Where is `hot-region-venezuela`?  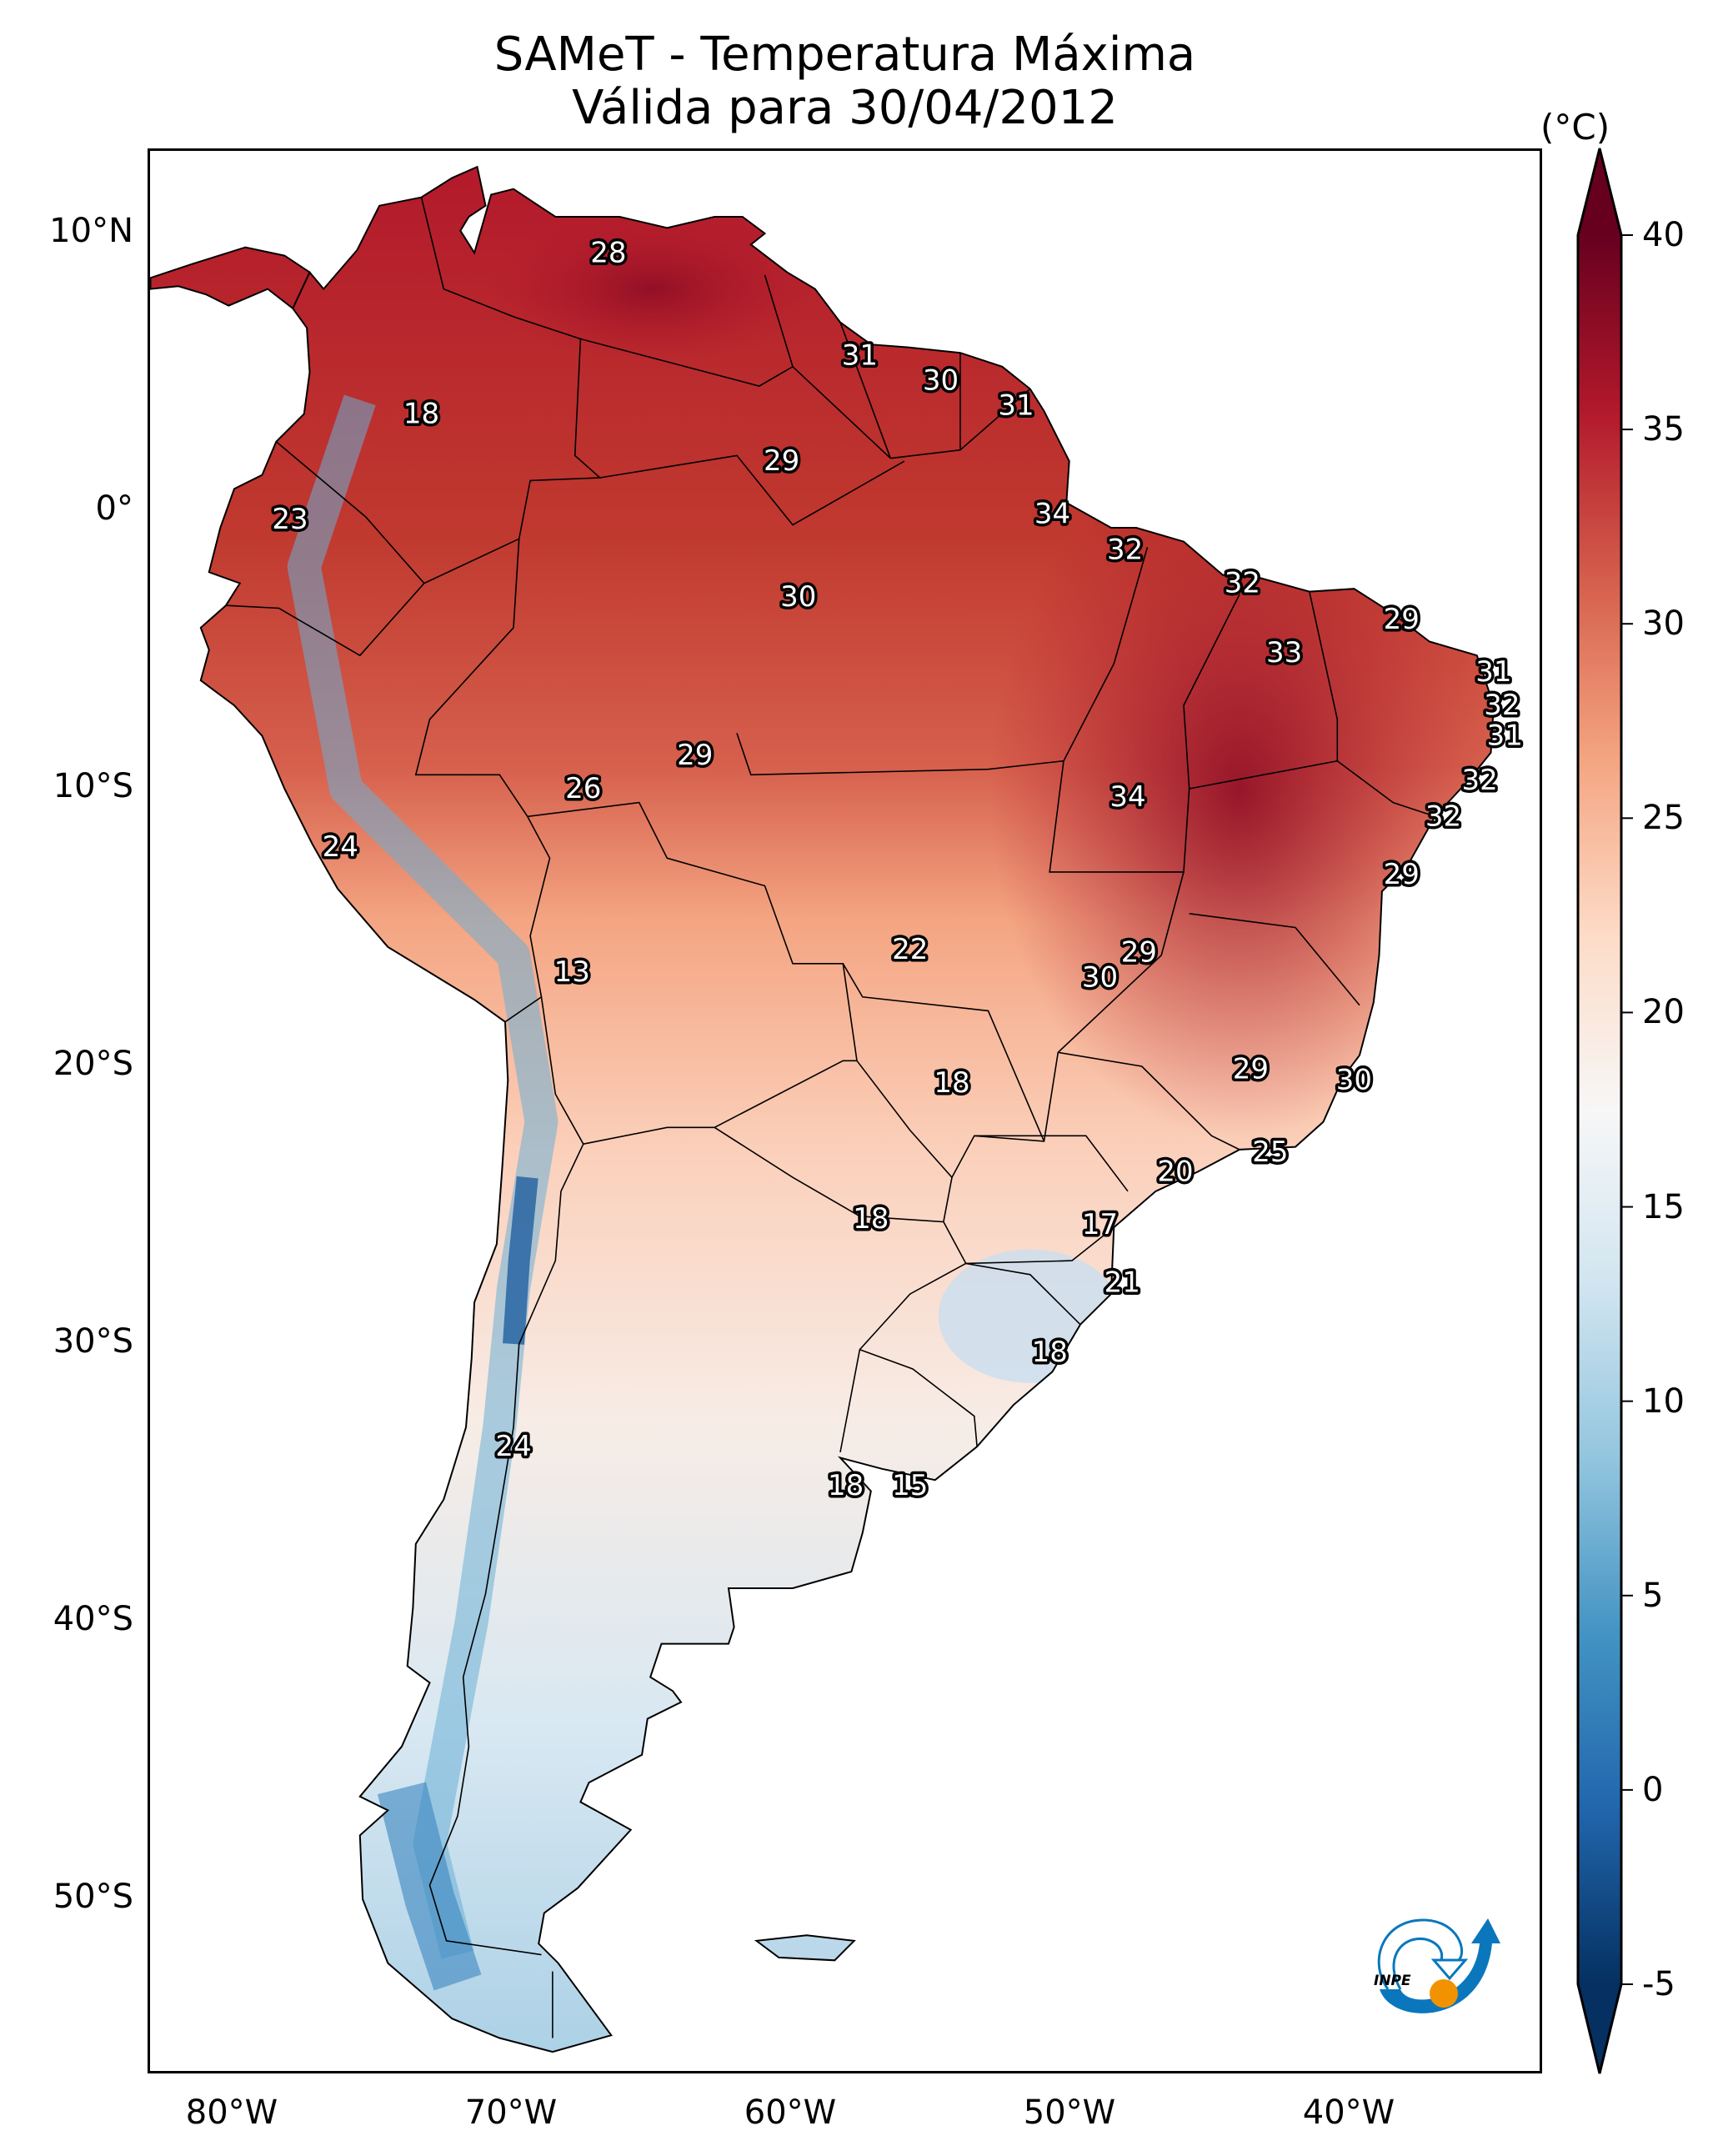
hot-region-venezuela is located at coordinates (653, 288).